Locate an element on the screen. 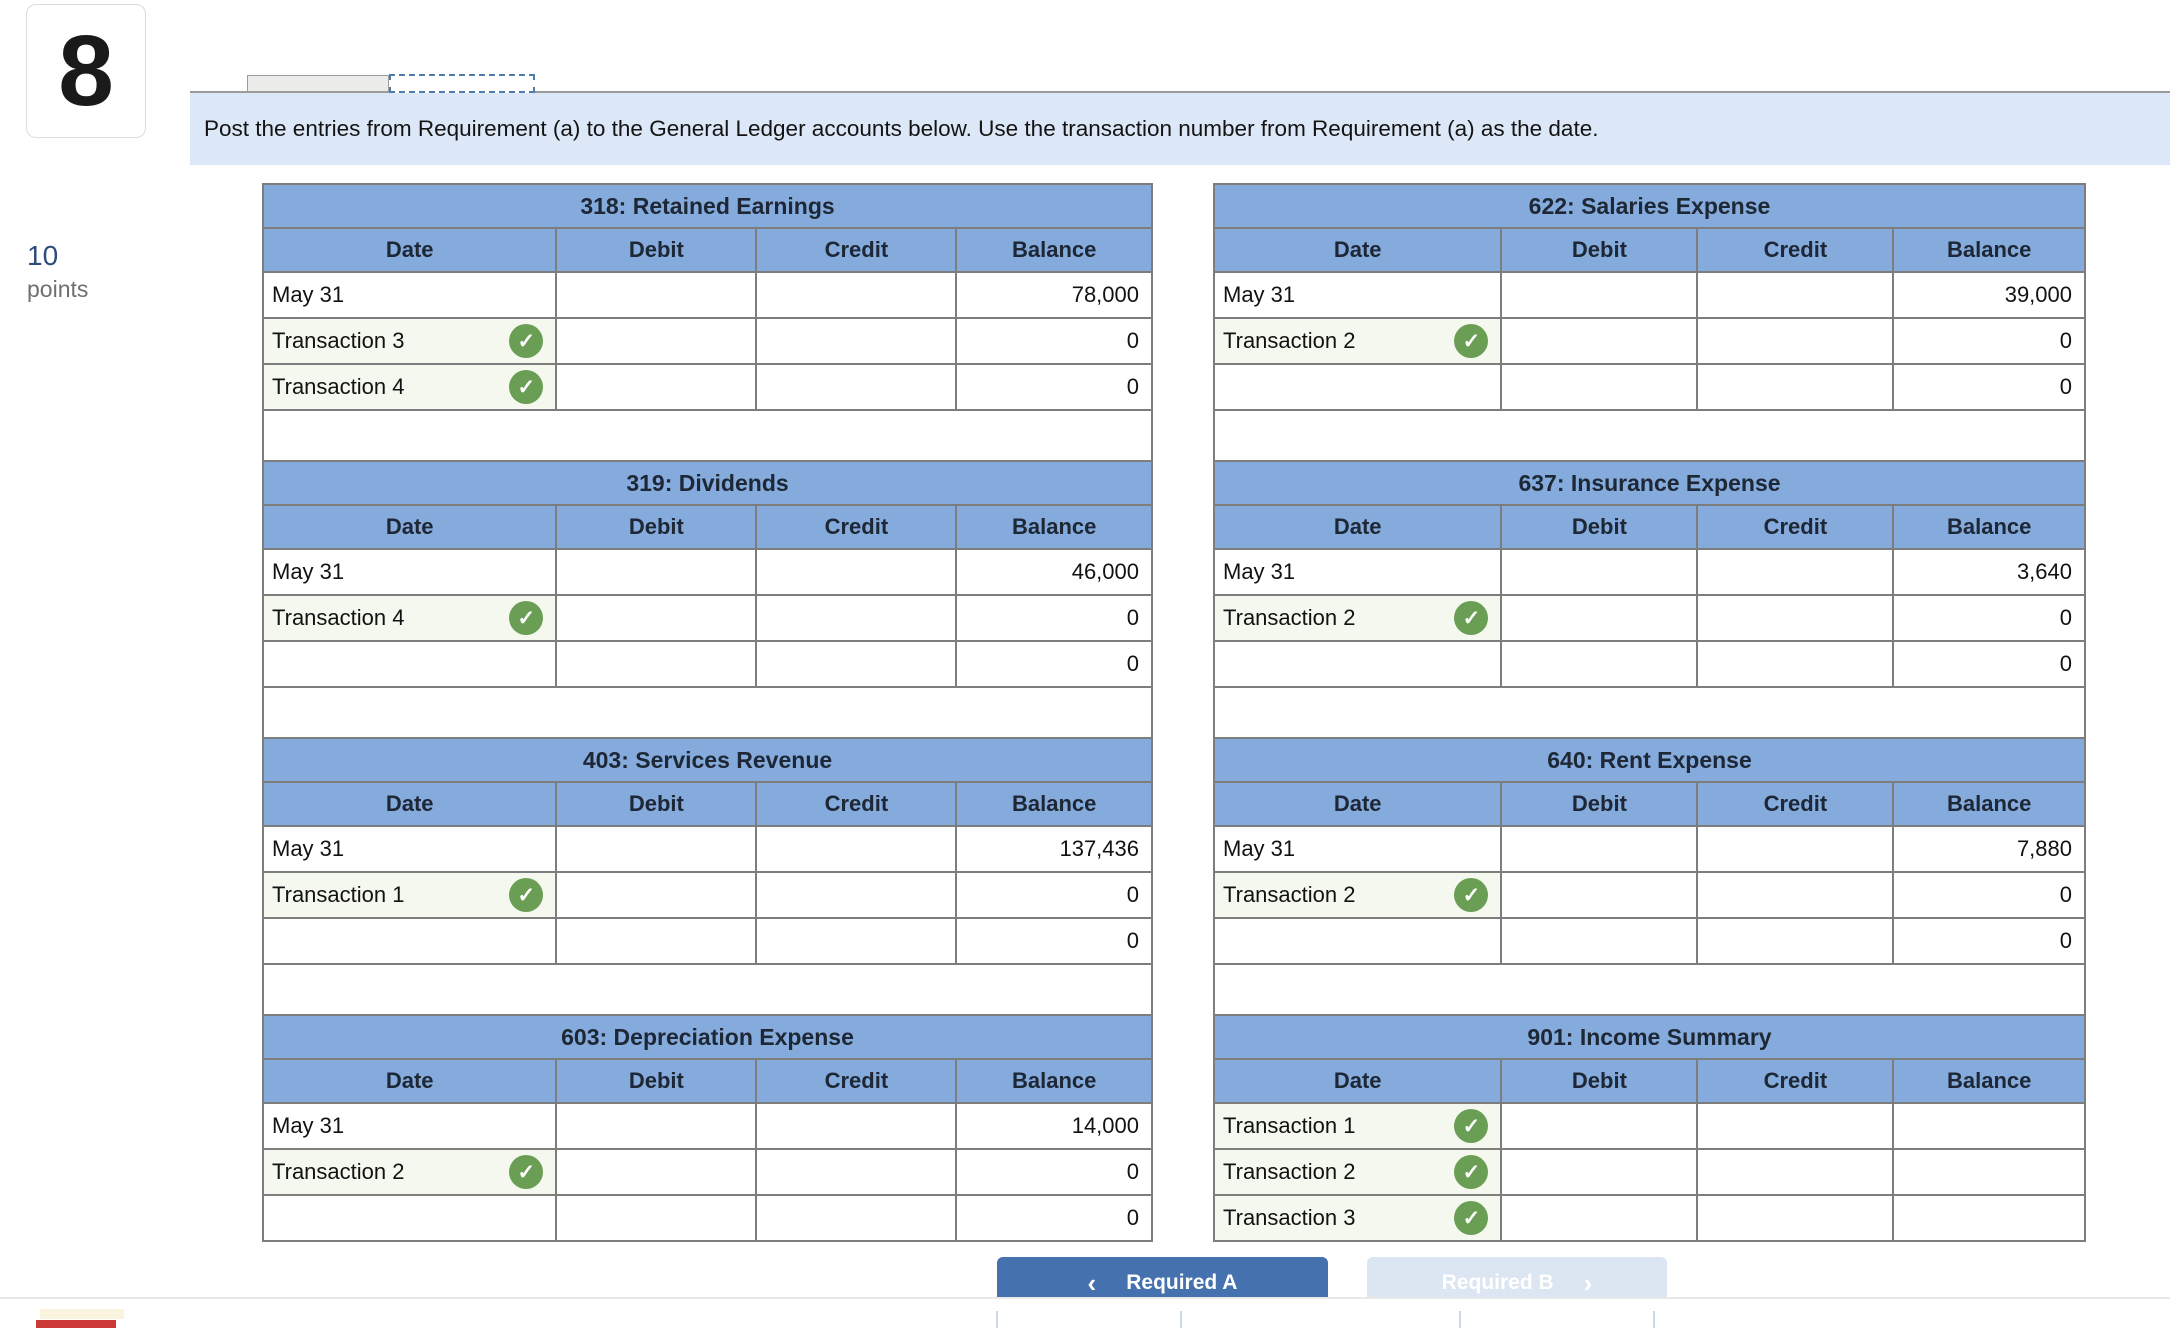 This screenshot has height=1328, width=2170. ledger-spacer is located at coordinates (1649, 712).